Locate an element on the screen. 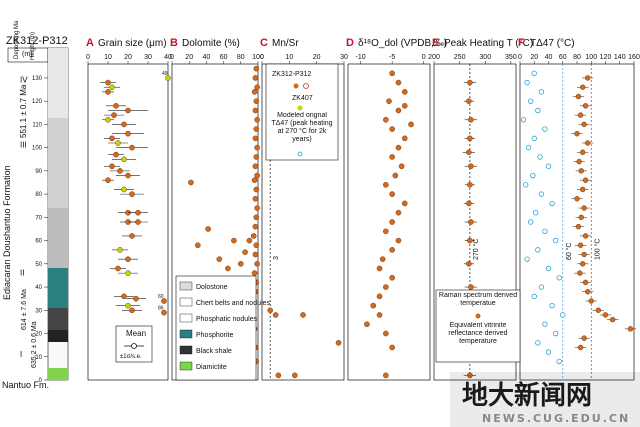 This screenshot has width=640, height=427. x-tick-label: 250 is located at coordinates (460, 57).